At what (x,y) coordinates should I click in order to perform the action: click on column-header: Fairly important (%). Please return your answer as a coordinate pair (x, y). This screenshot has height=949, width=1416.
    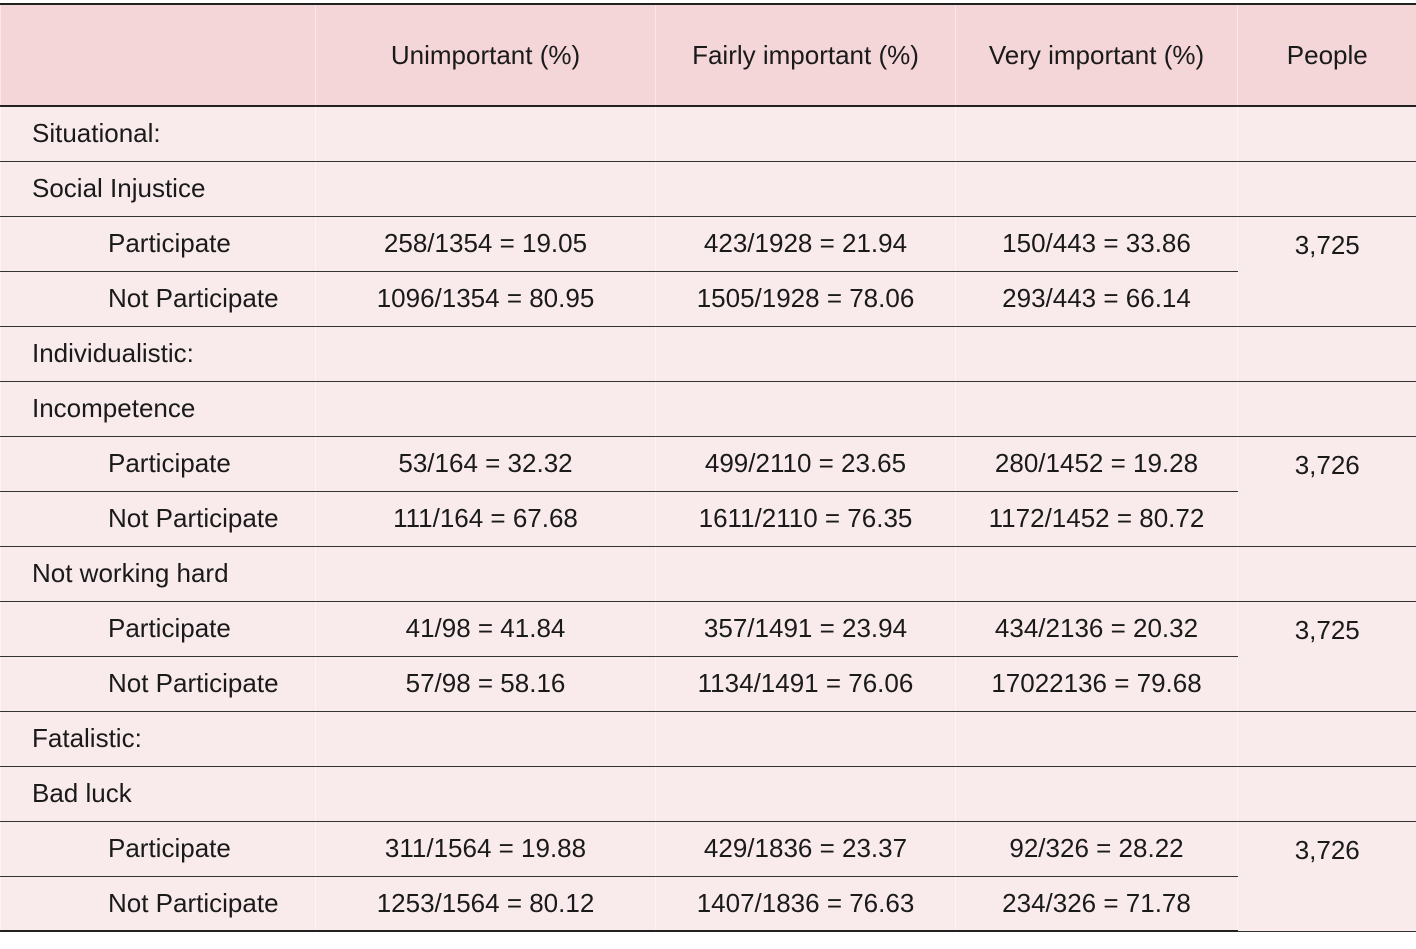
    Looking at the image, I should click on (805, 54).